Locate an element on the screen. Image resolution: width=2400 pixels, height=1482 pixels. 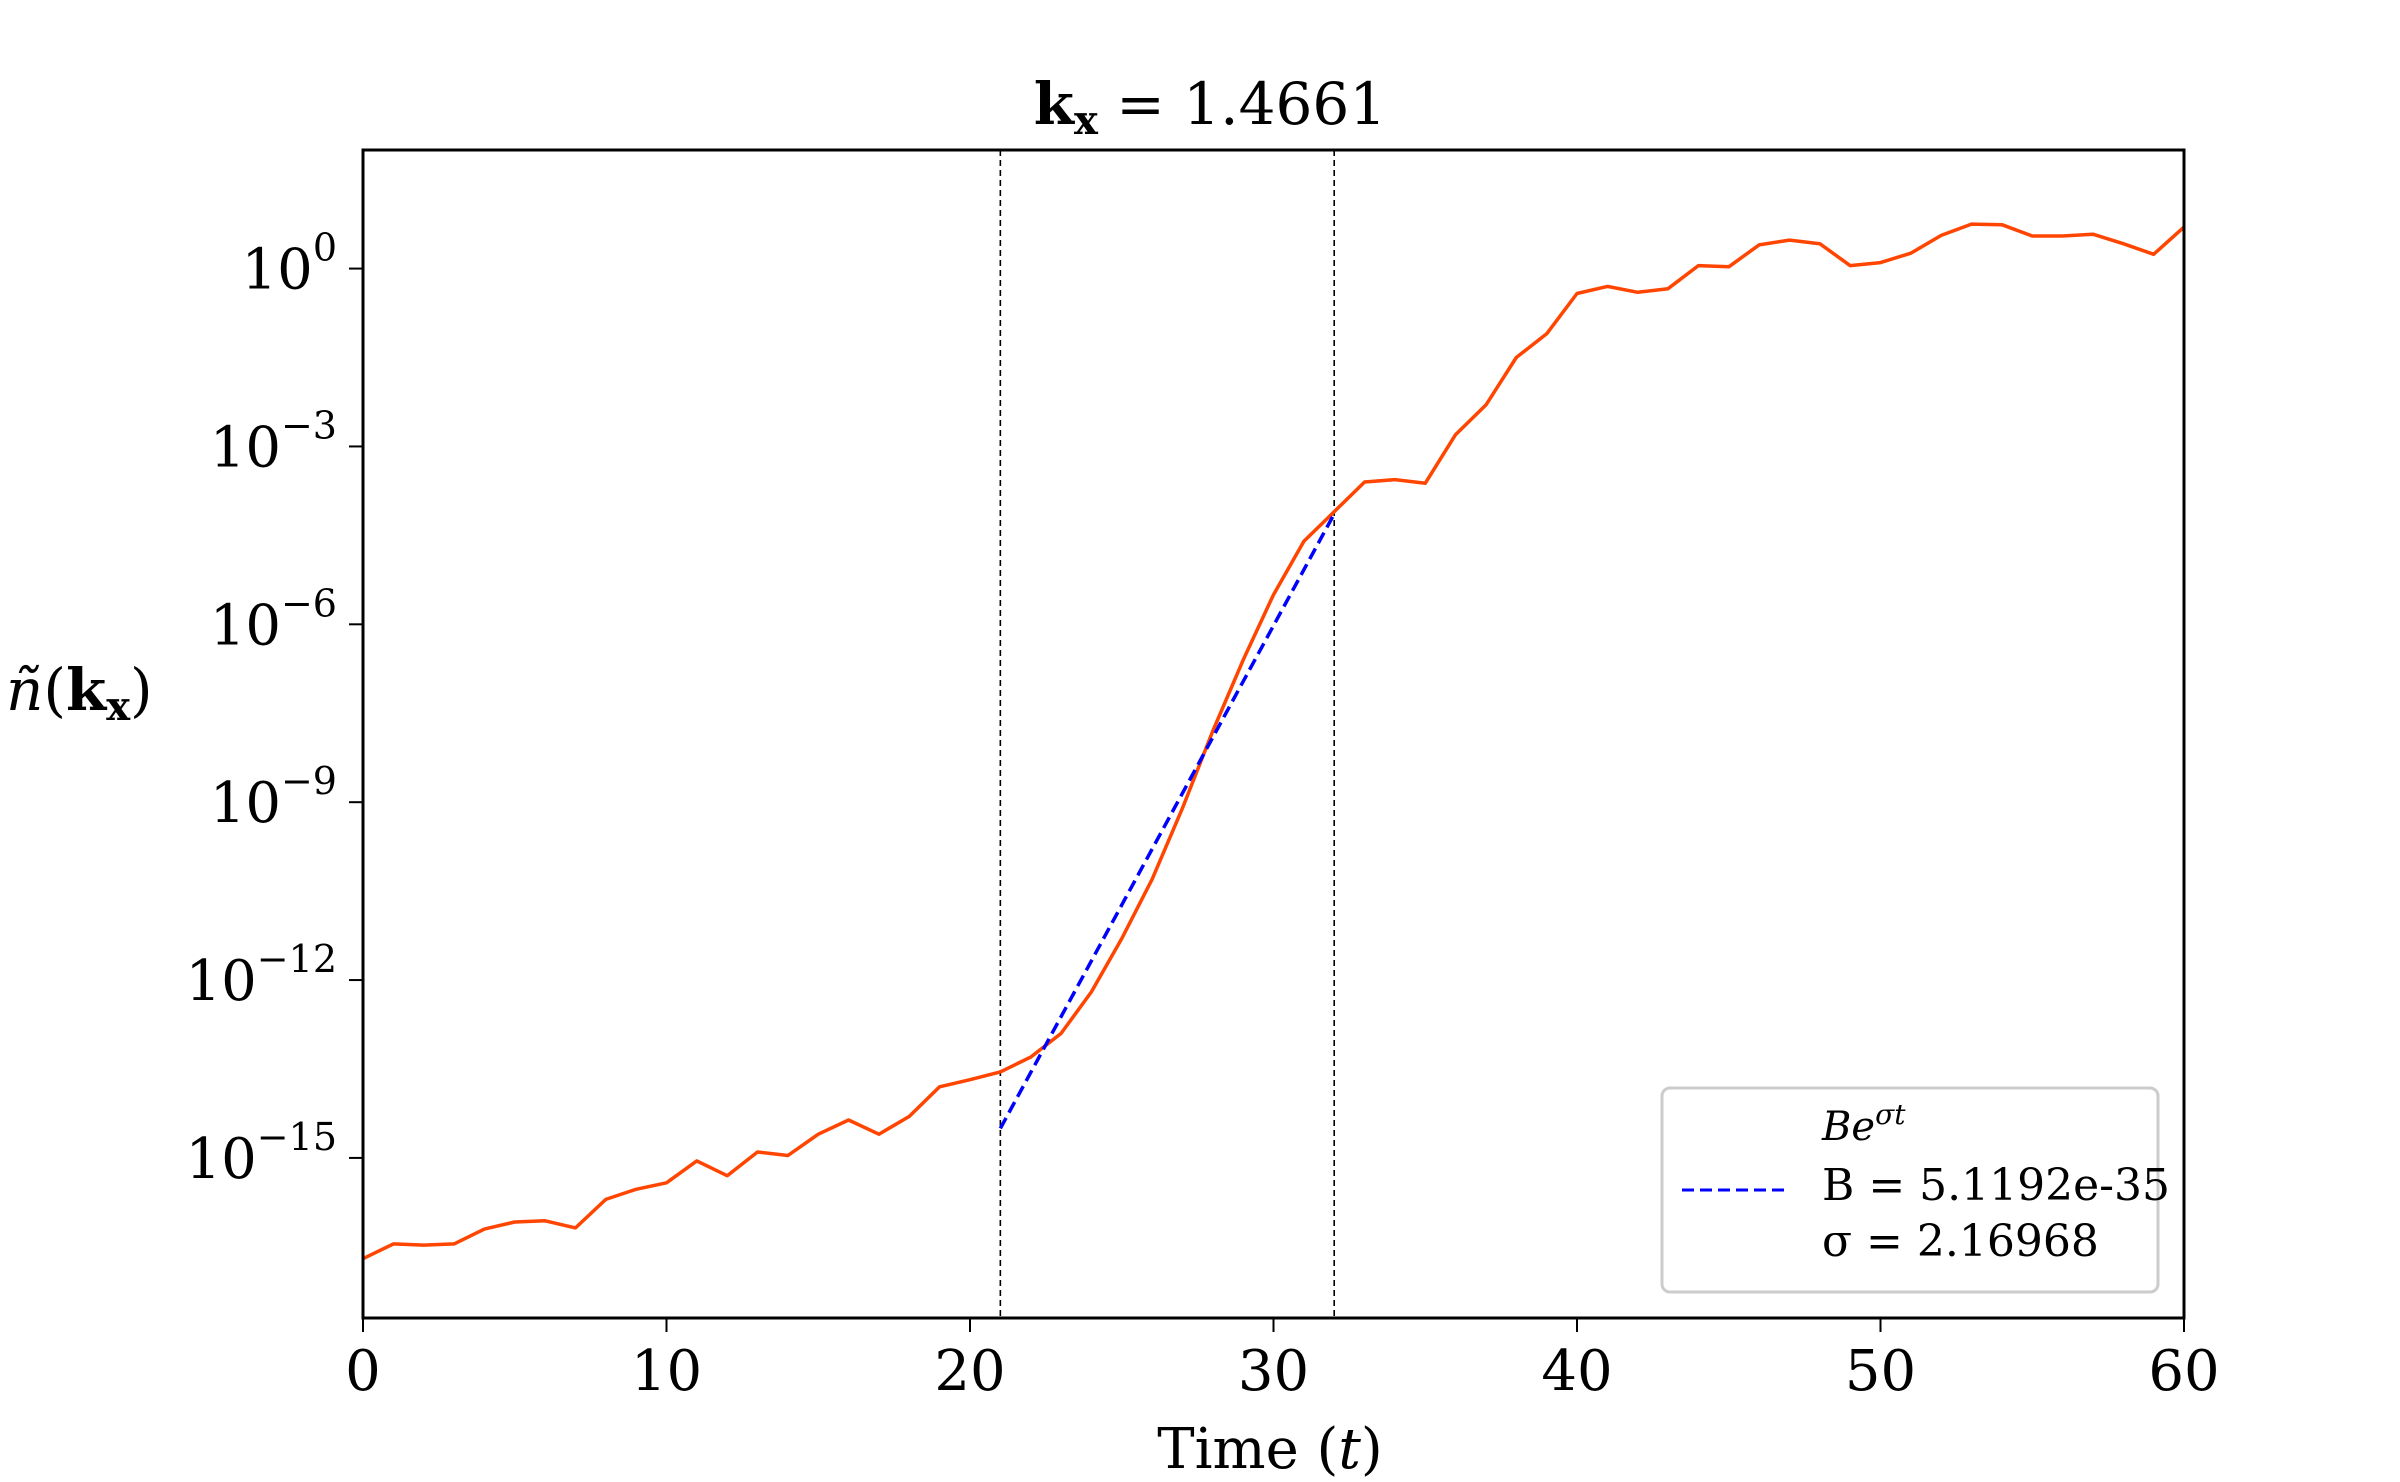
y-tick-exponent: −6 is located at coordinates (309, 603).